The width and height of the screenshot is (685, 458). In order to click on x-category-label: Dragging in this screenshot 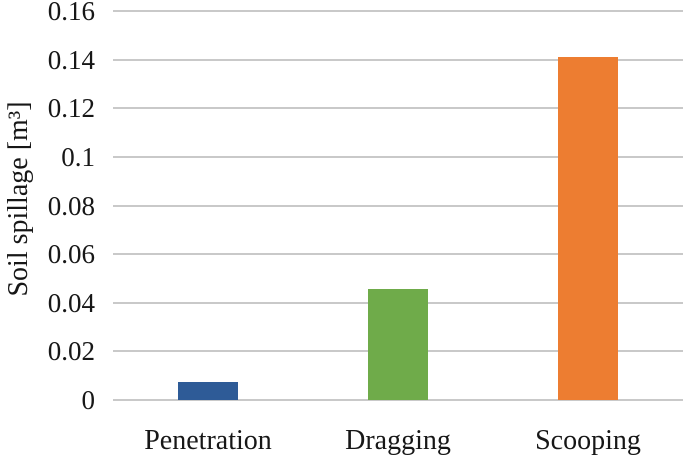, I will do `click(398, 440)`.